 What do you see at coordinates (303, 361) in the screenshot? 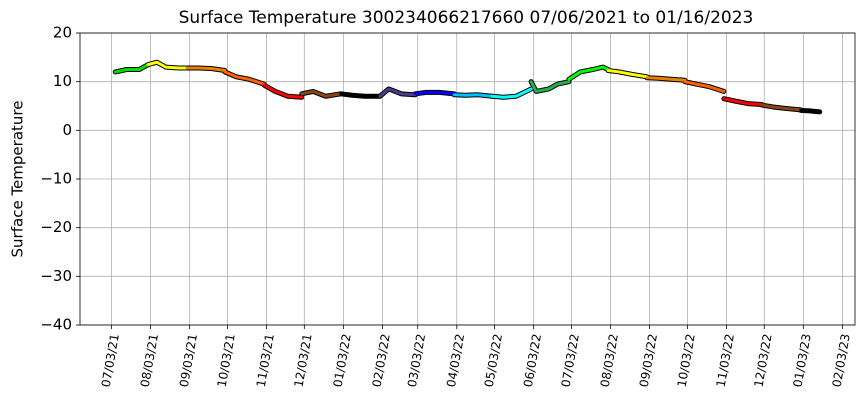
I see `x-tick-label: 12/03/21` at bounding box center [303, 361].